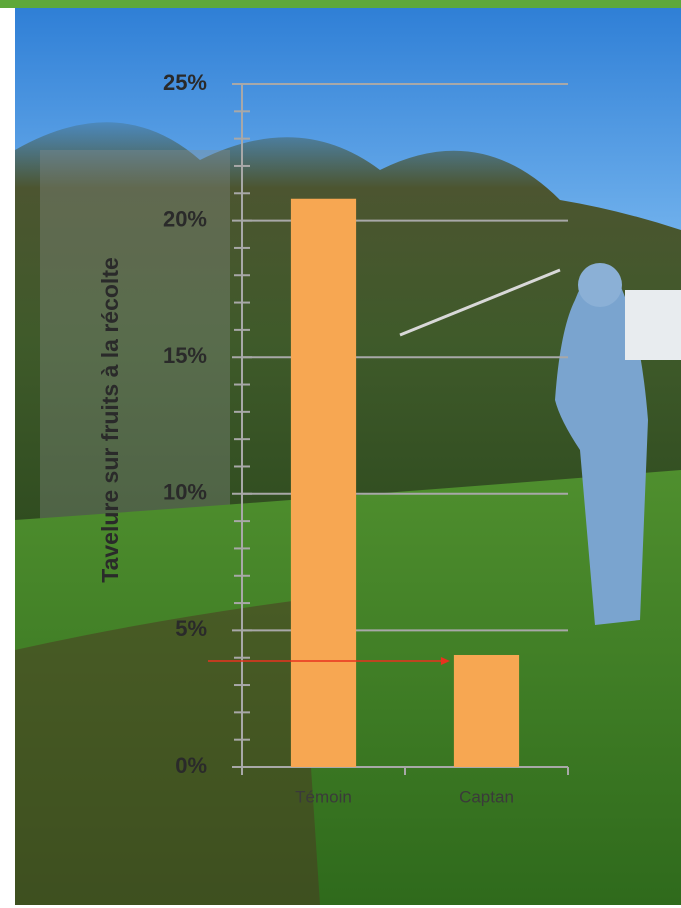 This screenshot has width=681, height=908. Describe the element at coordinates (445, 660) in the screenshot. I see `arrow-head` at that location.